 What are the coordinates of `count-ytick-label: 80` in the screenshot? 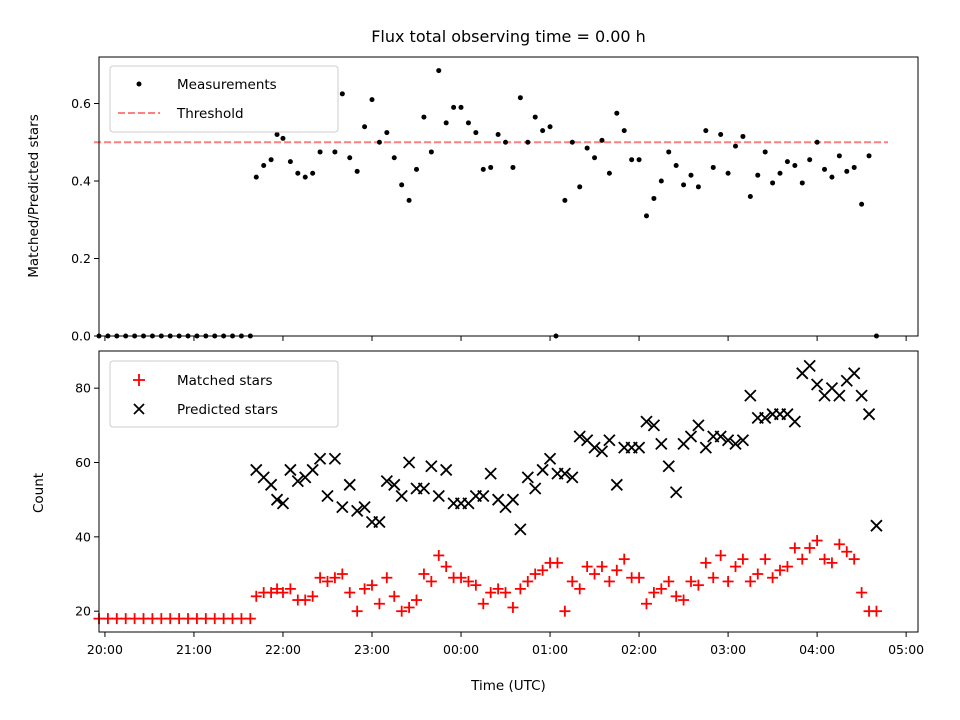 It's located at (83, 388).